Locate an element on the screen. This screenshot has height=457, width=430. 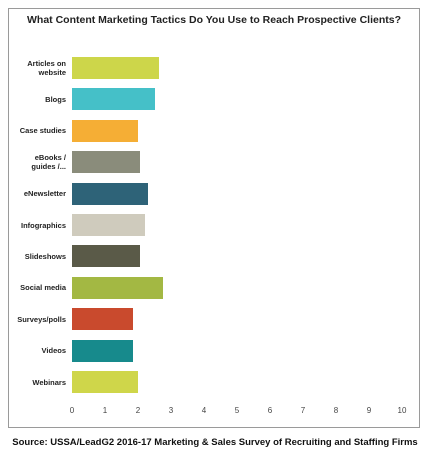
y-tick-label: Infographics is located at coordinates (43, 225).